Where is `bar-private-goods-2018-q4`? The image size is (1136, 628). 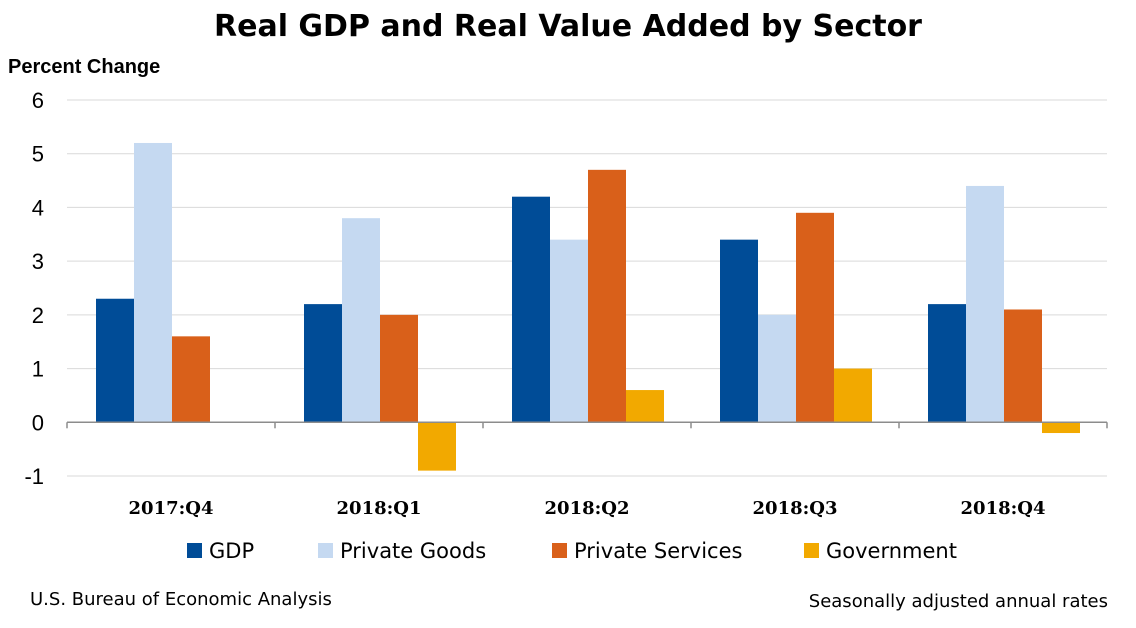
bar-private-goods-2018-q4 is located at coordinates (985, 304).